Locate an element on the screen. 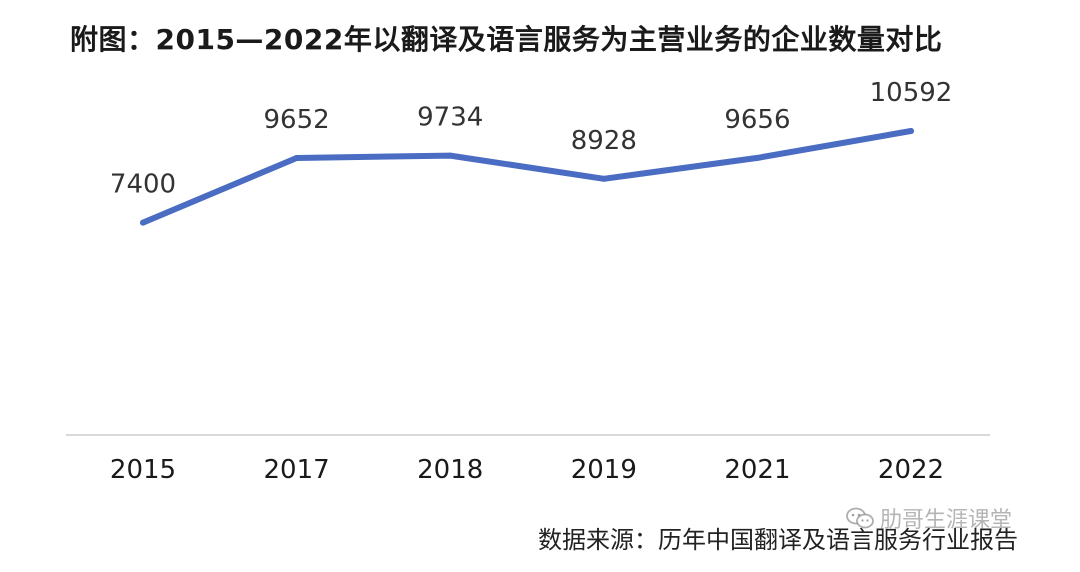 The image size is (1080, 572). wechat-icon is located at coordinates (860, 518).